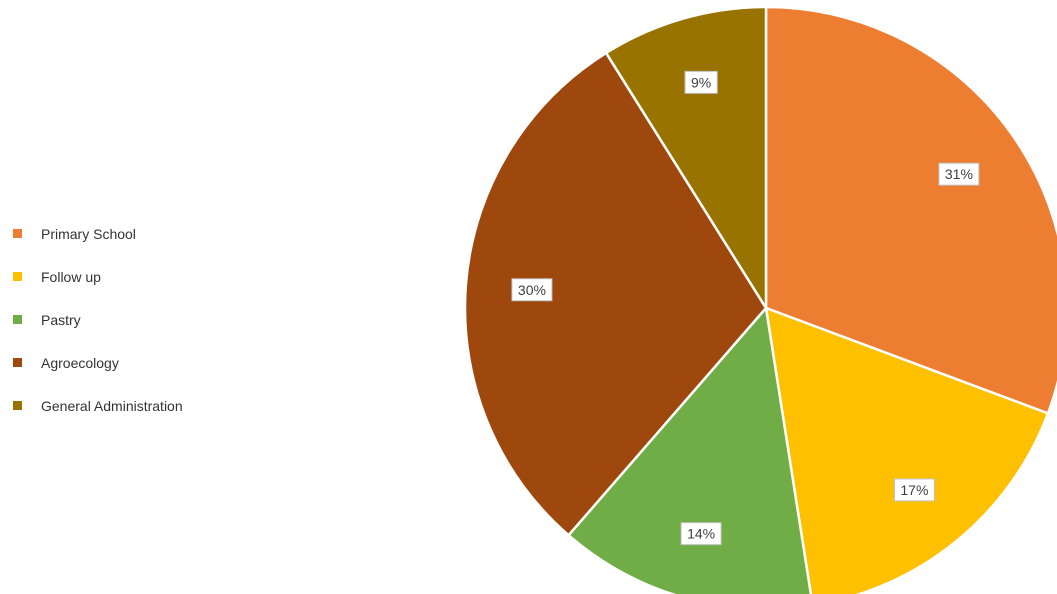  I want to click on legend-swatch-follow-up, so click(17, 276).